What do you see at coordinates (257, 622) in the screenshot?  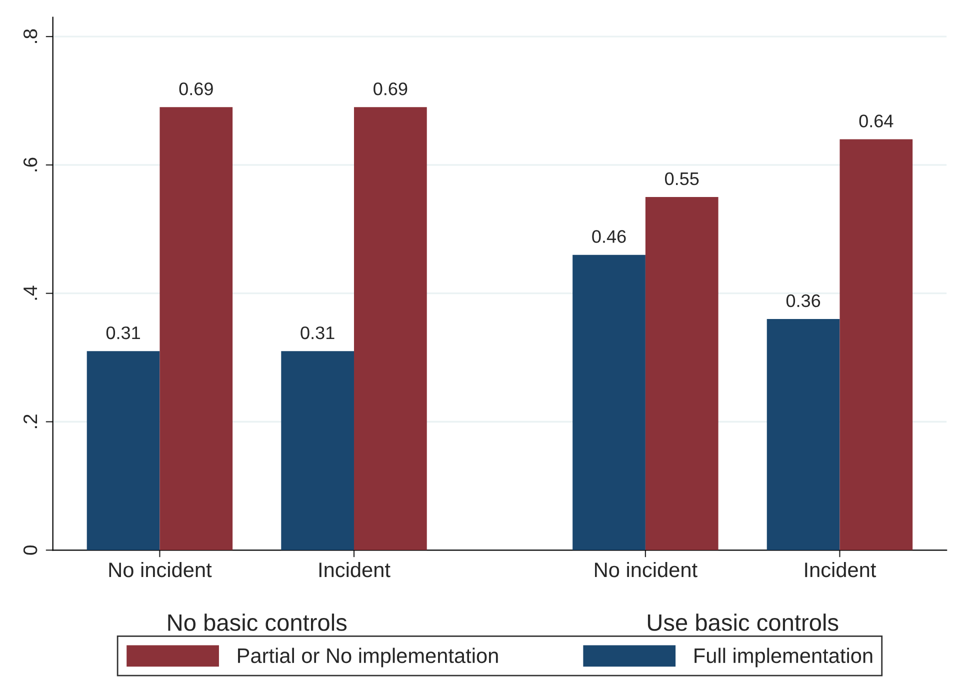 I see `text: No basic controls` at bounding box center [257, 622].